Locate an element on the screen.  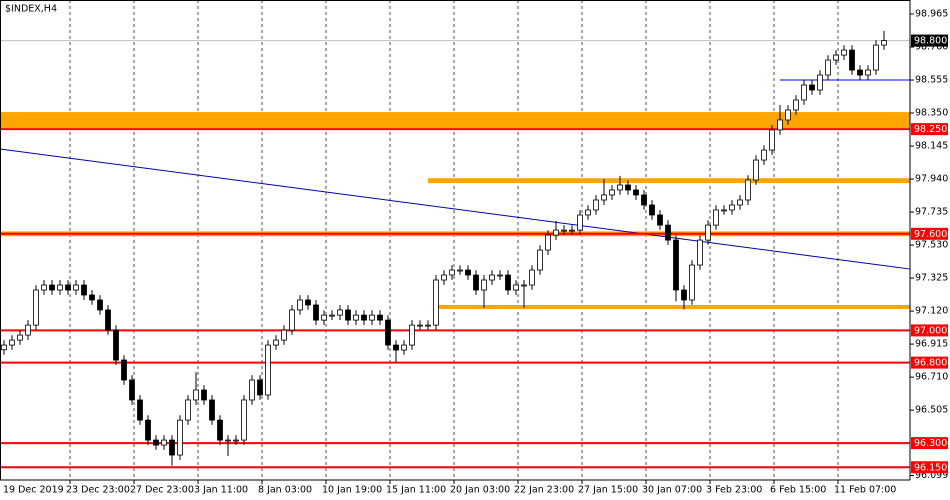
price-label: 98.800 is located at coordinates (930, 41).